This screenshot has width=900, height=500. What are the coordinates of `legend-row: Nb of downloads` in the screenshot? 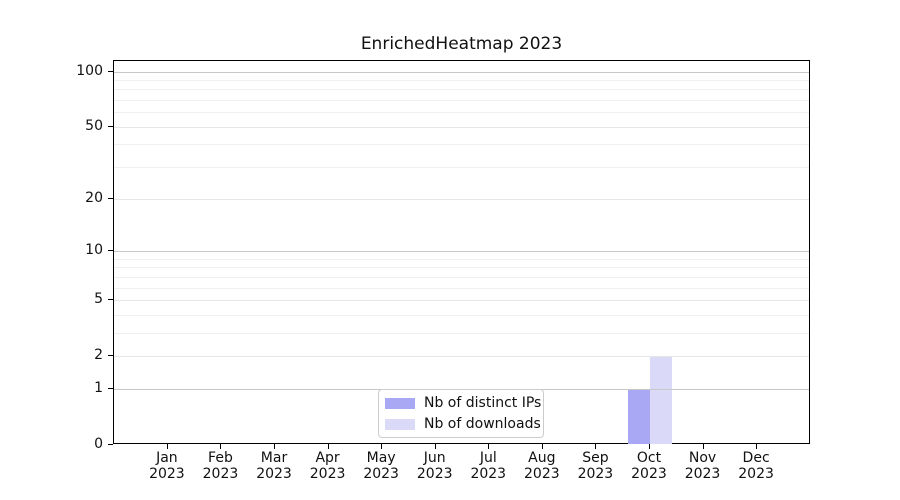 It's located at (463, 424).